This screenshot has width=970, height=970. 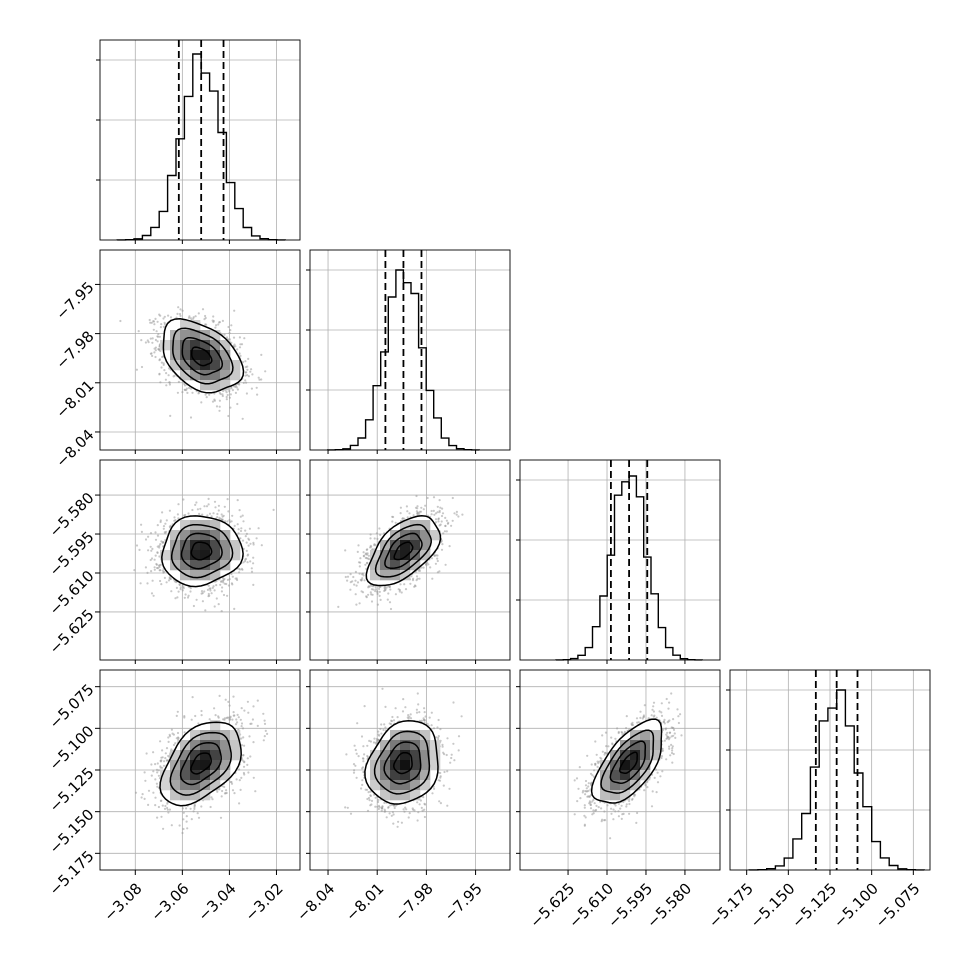 I want to click on y-tick-label: −8.01, so click(x=74, y=399).